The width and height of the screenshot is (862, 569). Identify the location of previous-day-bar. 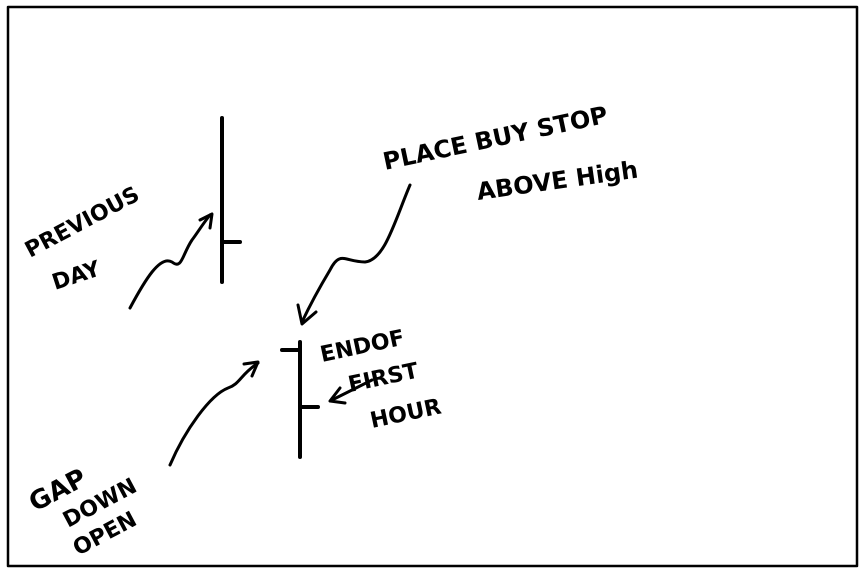
(231, 200).